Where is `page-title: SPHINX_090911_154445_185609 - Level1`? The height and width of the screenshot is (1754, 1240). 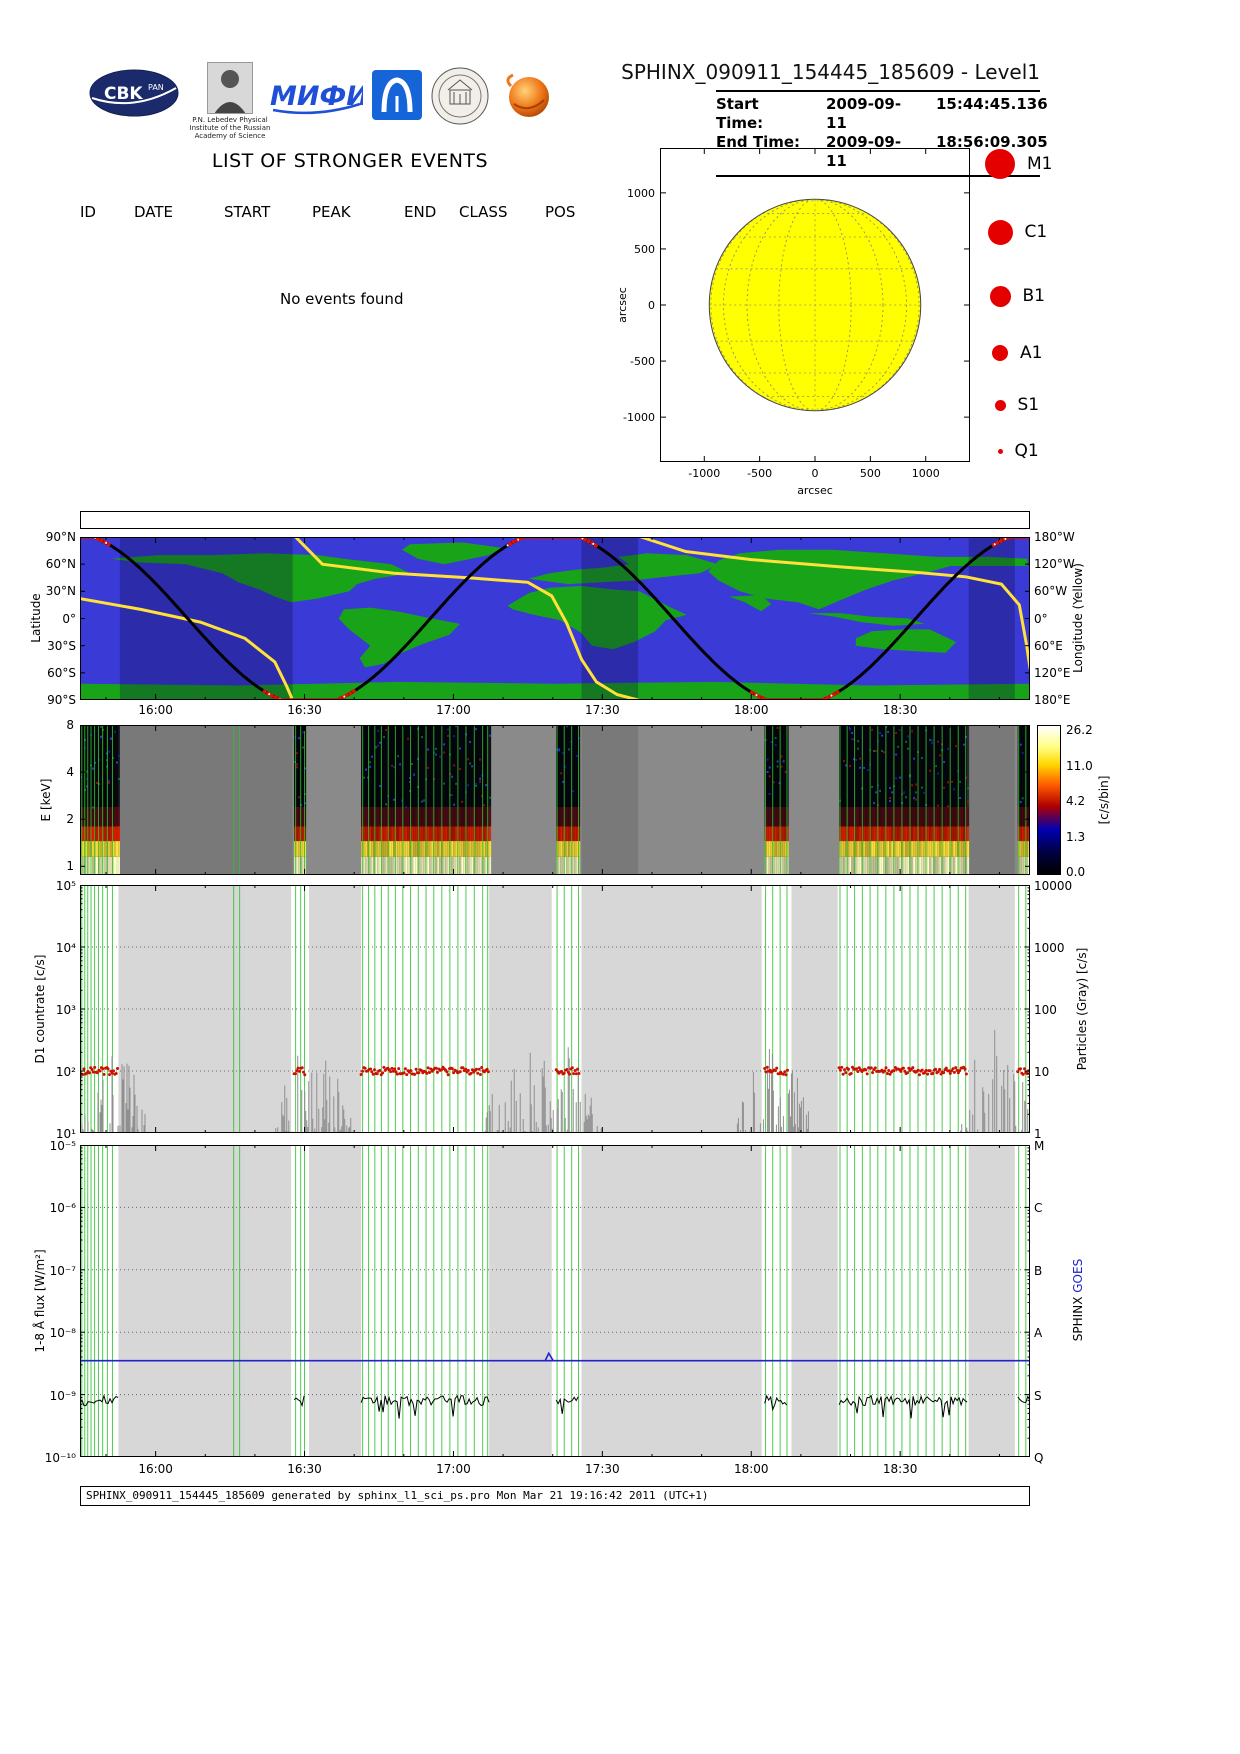
page-title: SPHINX_090911_154445_185609 - Level1 is located at coordinates (830, 72).